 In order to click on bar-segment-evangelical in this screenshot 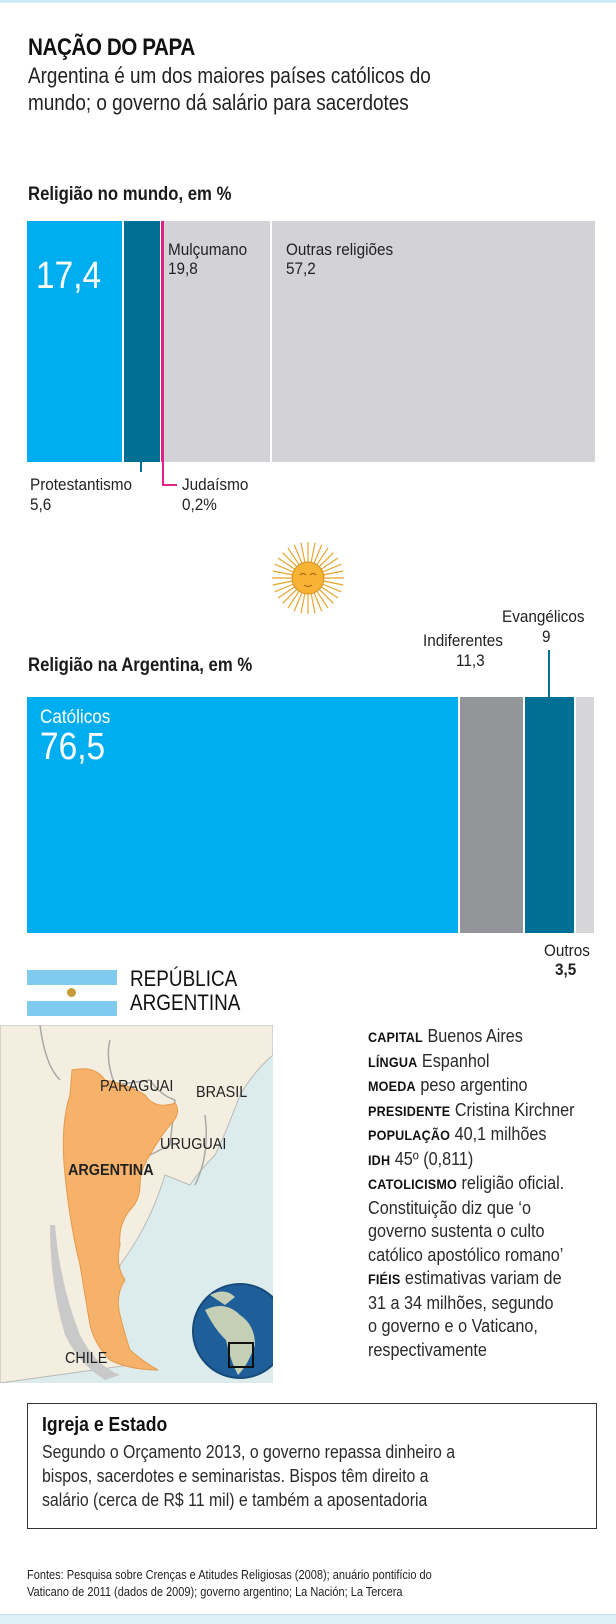, I will do `click(549, 815)`.